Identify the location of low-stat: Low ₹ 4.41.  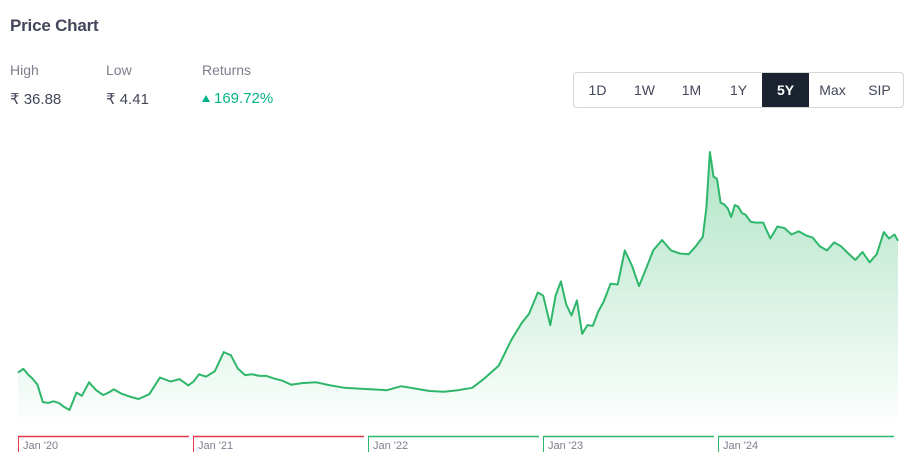
(127, 85).